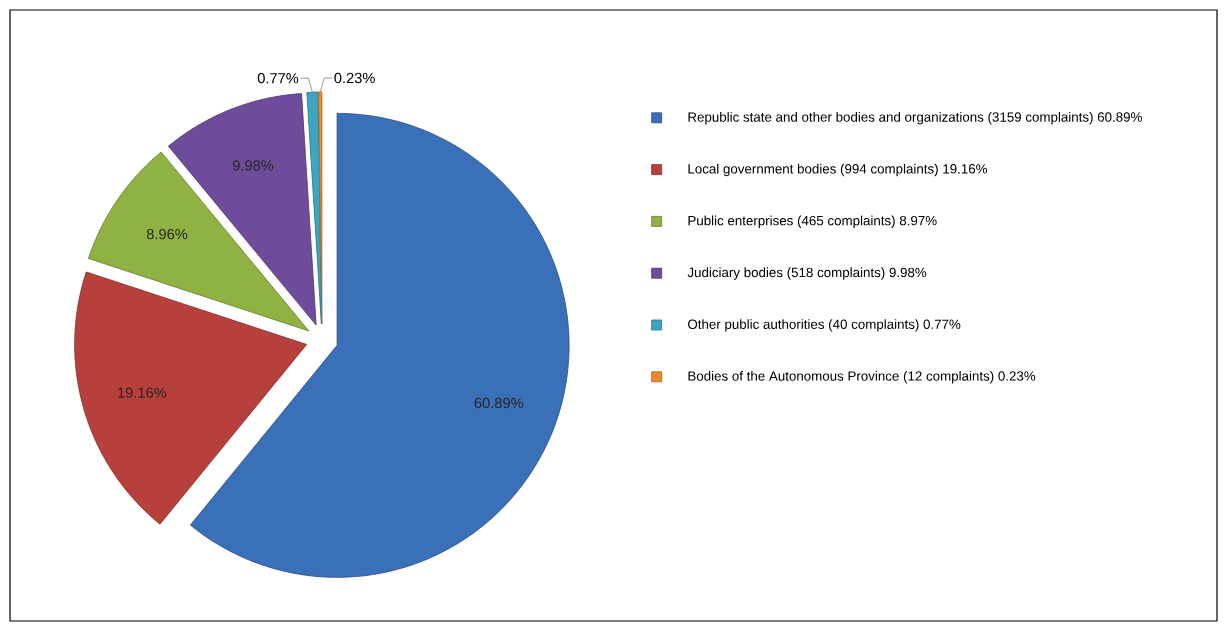 The image size is (1227, 631). What do you see at coordinates (167, 234) in the screenshot?
I see `data-label: 8.96%` at bounding box center [167, 234].